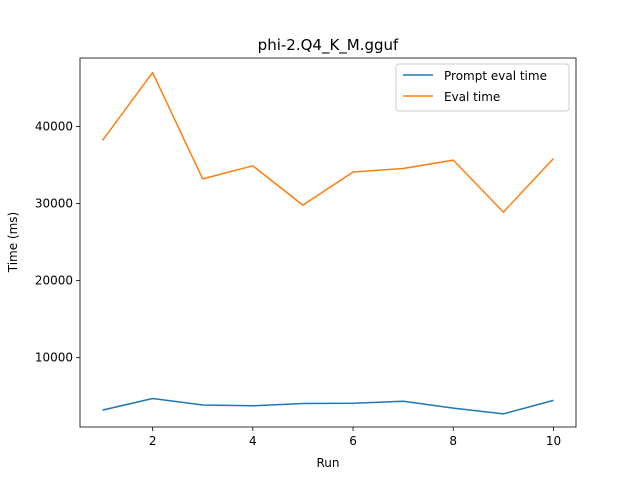 The width and height of the screenshot is (640, 480). I want to click on legend-box, so click(482, 87).